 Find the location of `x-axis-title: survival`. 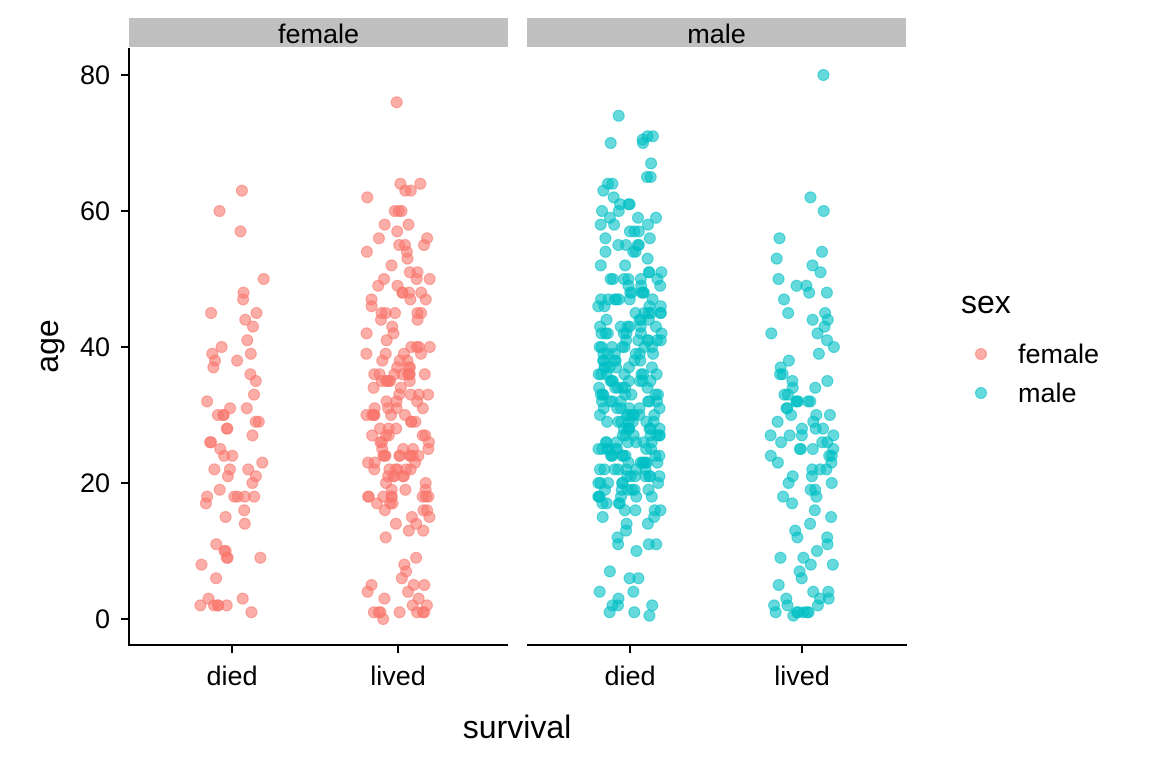

x-axis-title: survival is located at coordinates (517, 727).